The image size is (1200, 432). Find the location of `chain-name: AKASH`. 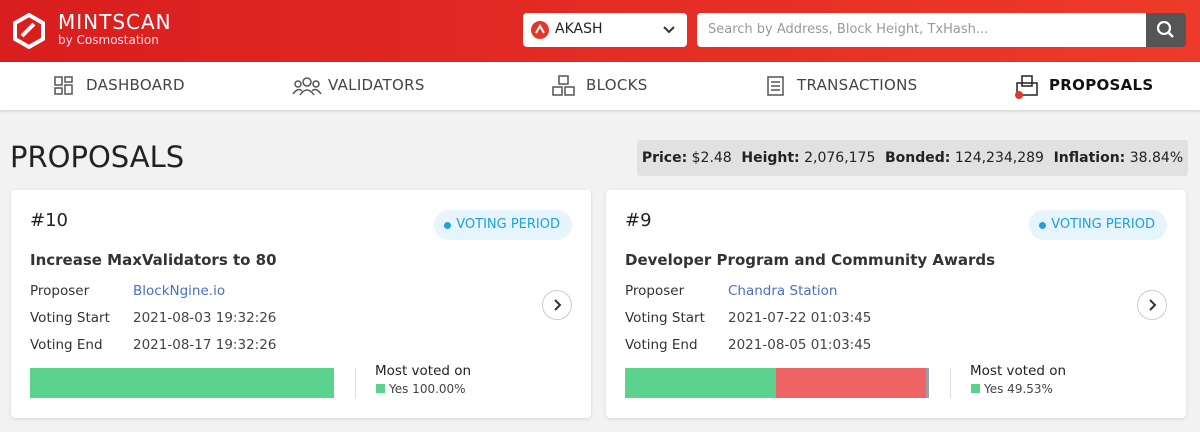

chain-name: AKASH is located at coordinates (579, 29).